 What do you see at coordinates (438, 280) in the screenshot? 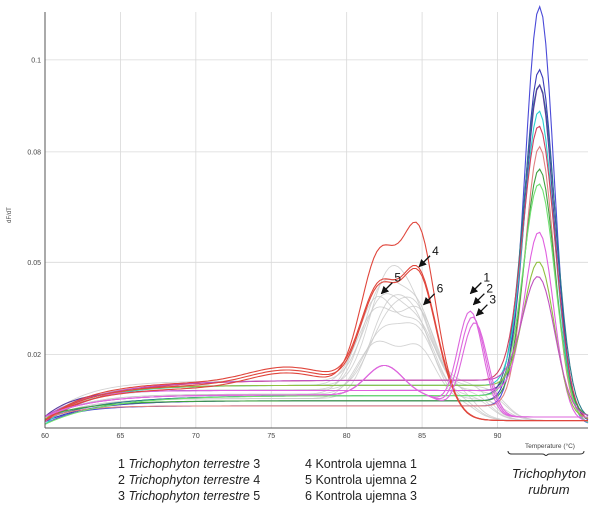
I see `annotations: 123 4 5 6` at bounding box center [438, 280].